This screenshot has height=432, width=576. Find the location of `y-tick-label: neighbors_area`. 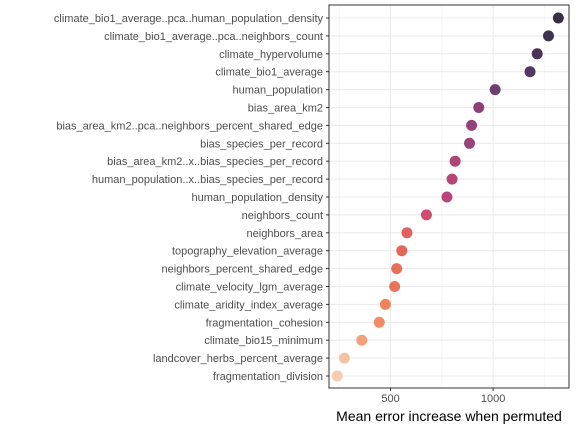

y-tick-label: neighbors_area is located at coordinates (285, 234).